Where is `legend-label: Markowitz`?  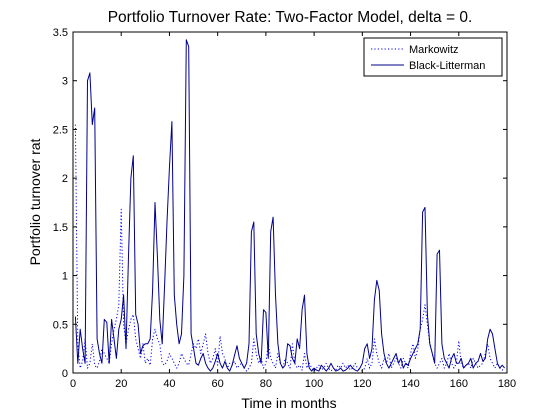
legend-label: Markowitz is located at coordinates (434, 50).